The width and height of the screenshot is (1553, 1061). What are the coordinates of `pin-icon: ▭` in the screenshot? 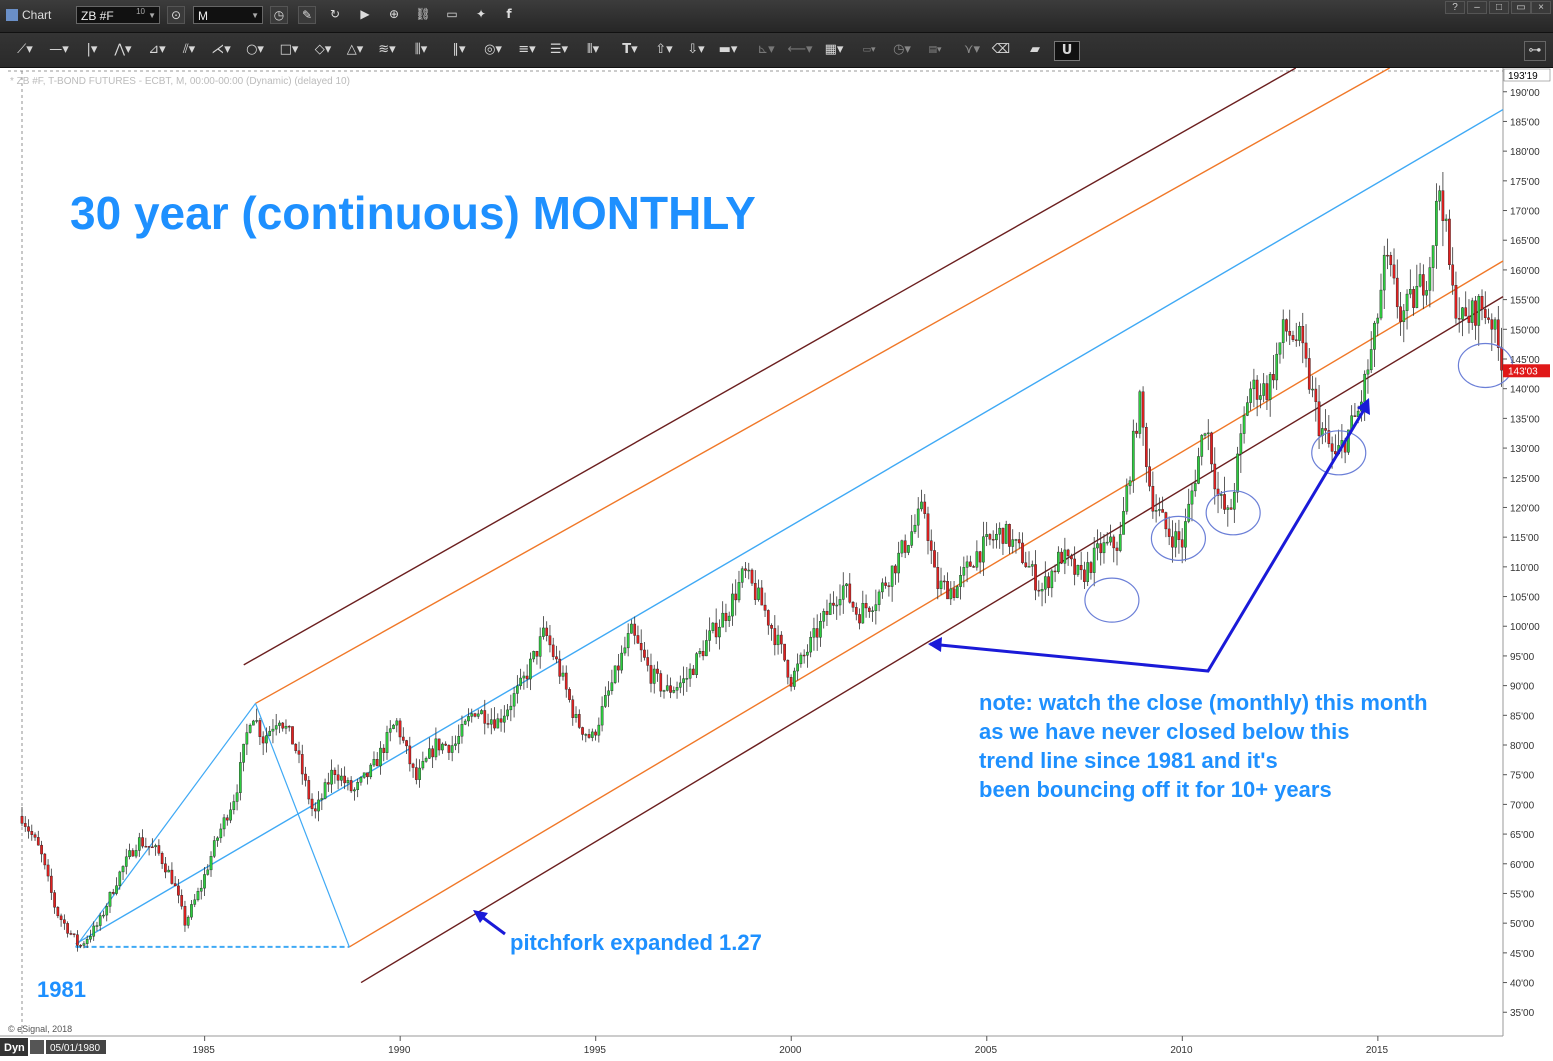 It's located at (1521, 7).